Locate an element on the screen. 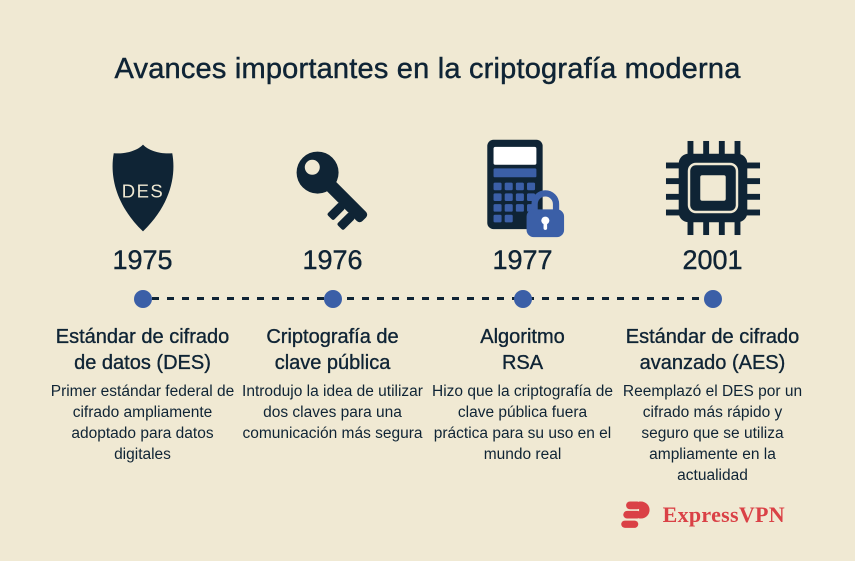 This screenshot has width=855, height=561. key-icon is located at coordinates (333, 188).